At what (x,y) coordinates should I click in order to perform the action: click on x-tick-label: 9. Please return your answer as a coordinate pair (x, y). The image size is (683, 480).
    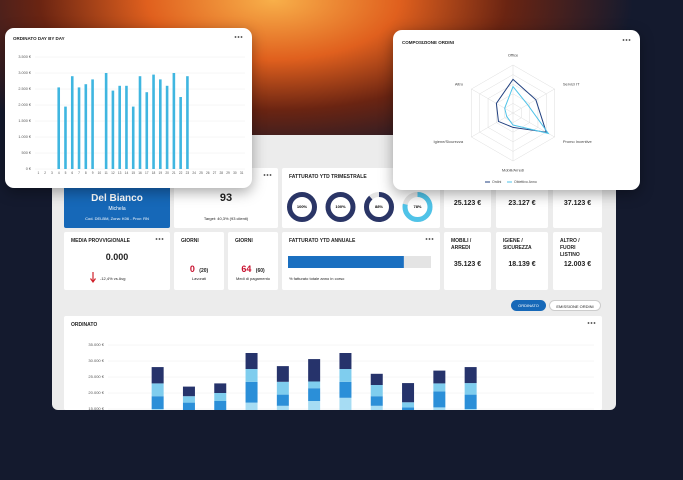
    Looking at the image, I should click on (93, 173).